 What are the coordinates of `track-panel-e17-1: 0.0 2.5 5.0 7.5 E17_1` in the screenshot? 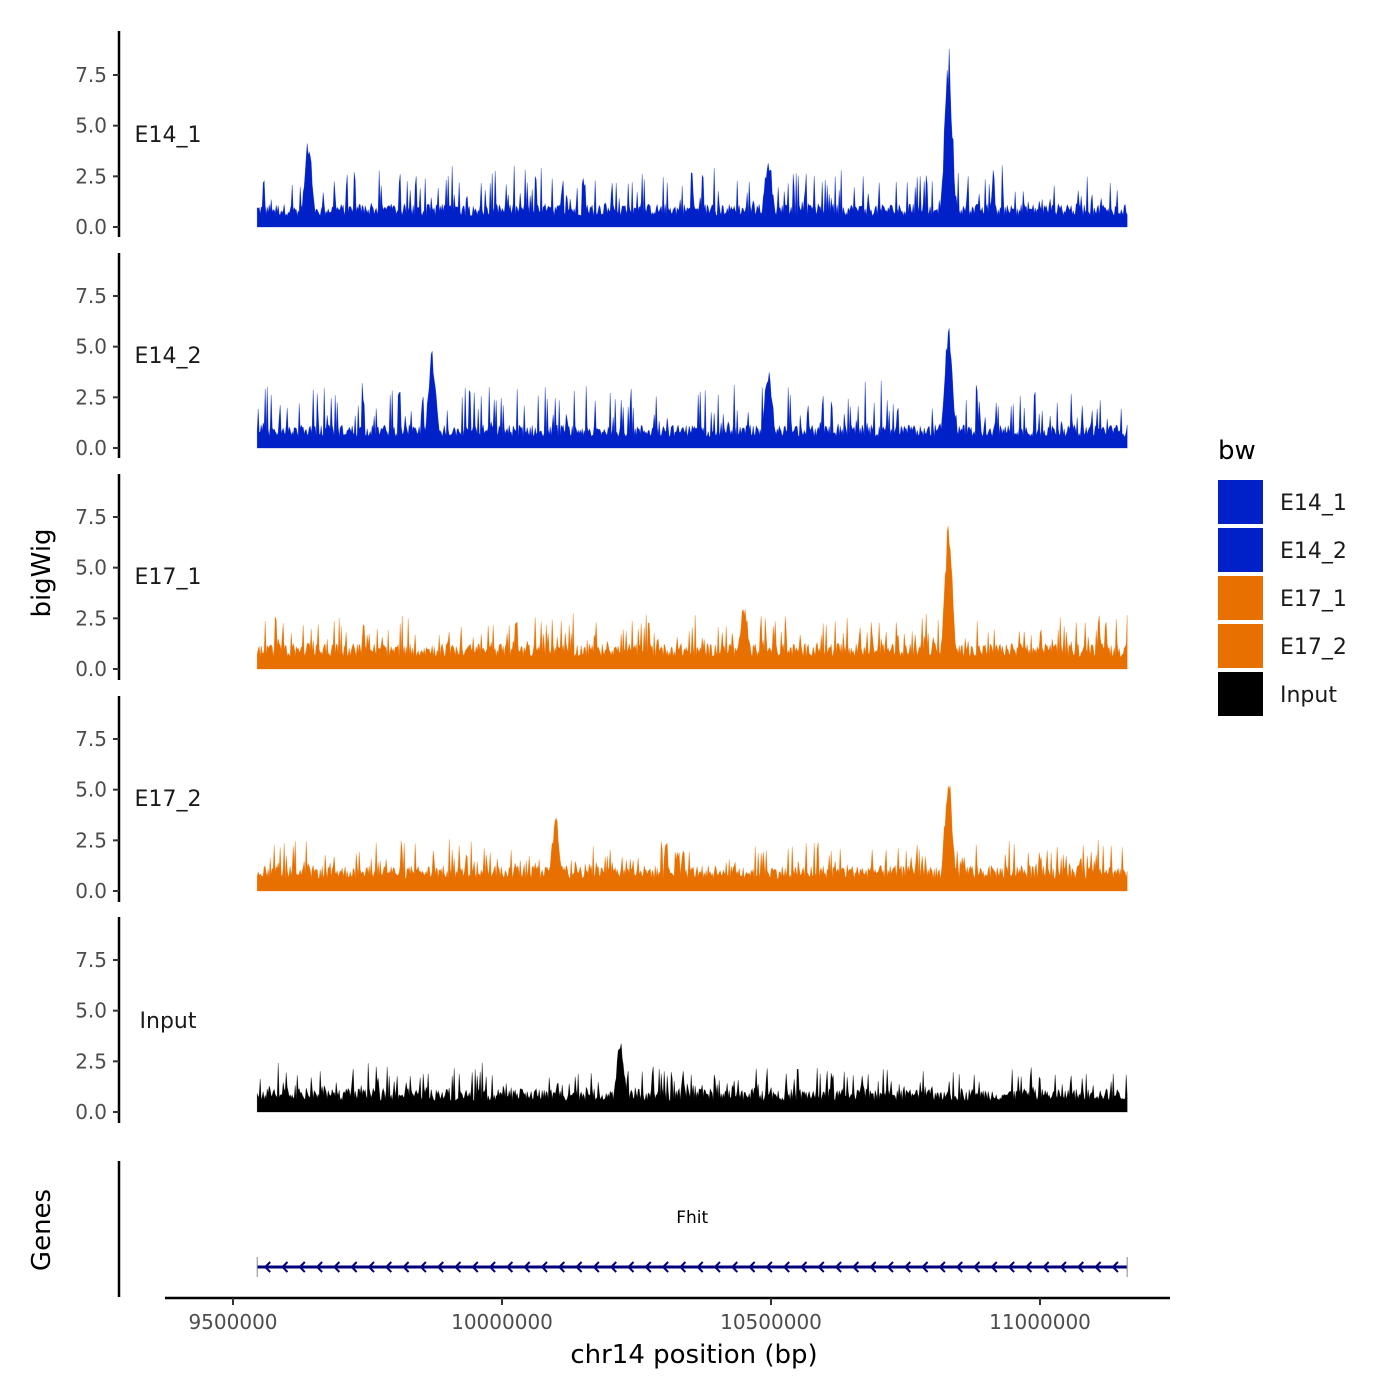 It's located at (601, 577).